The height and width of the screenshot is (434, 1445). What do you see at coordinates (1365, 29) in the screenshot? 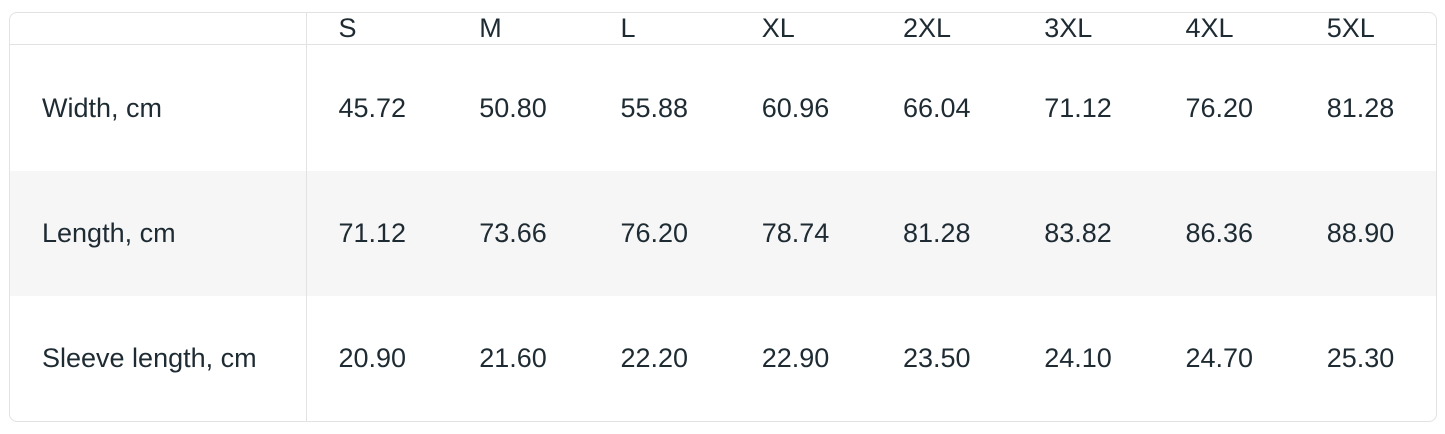
I see `size-column-header: 5XL` at bounding box center [1365, 29].